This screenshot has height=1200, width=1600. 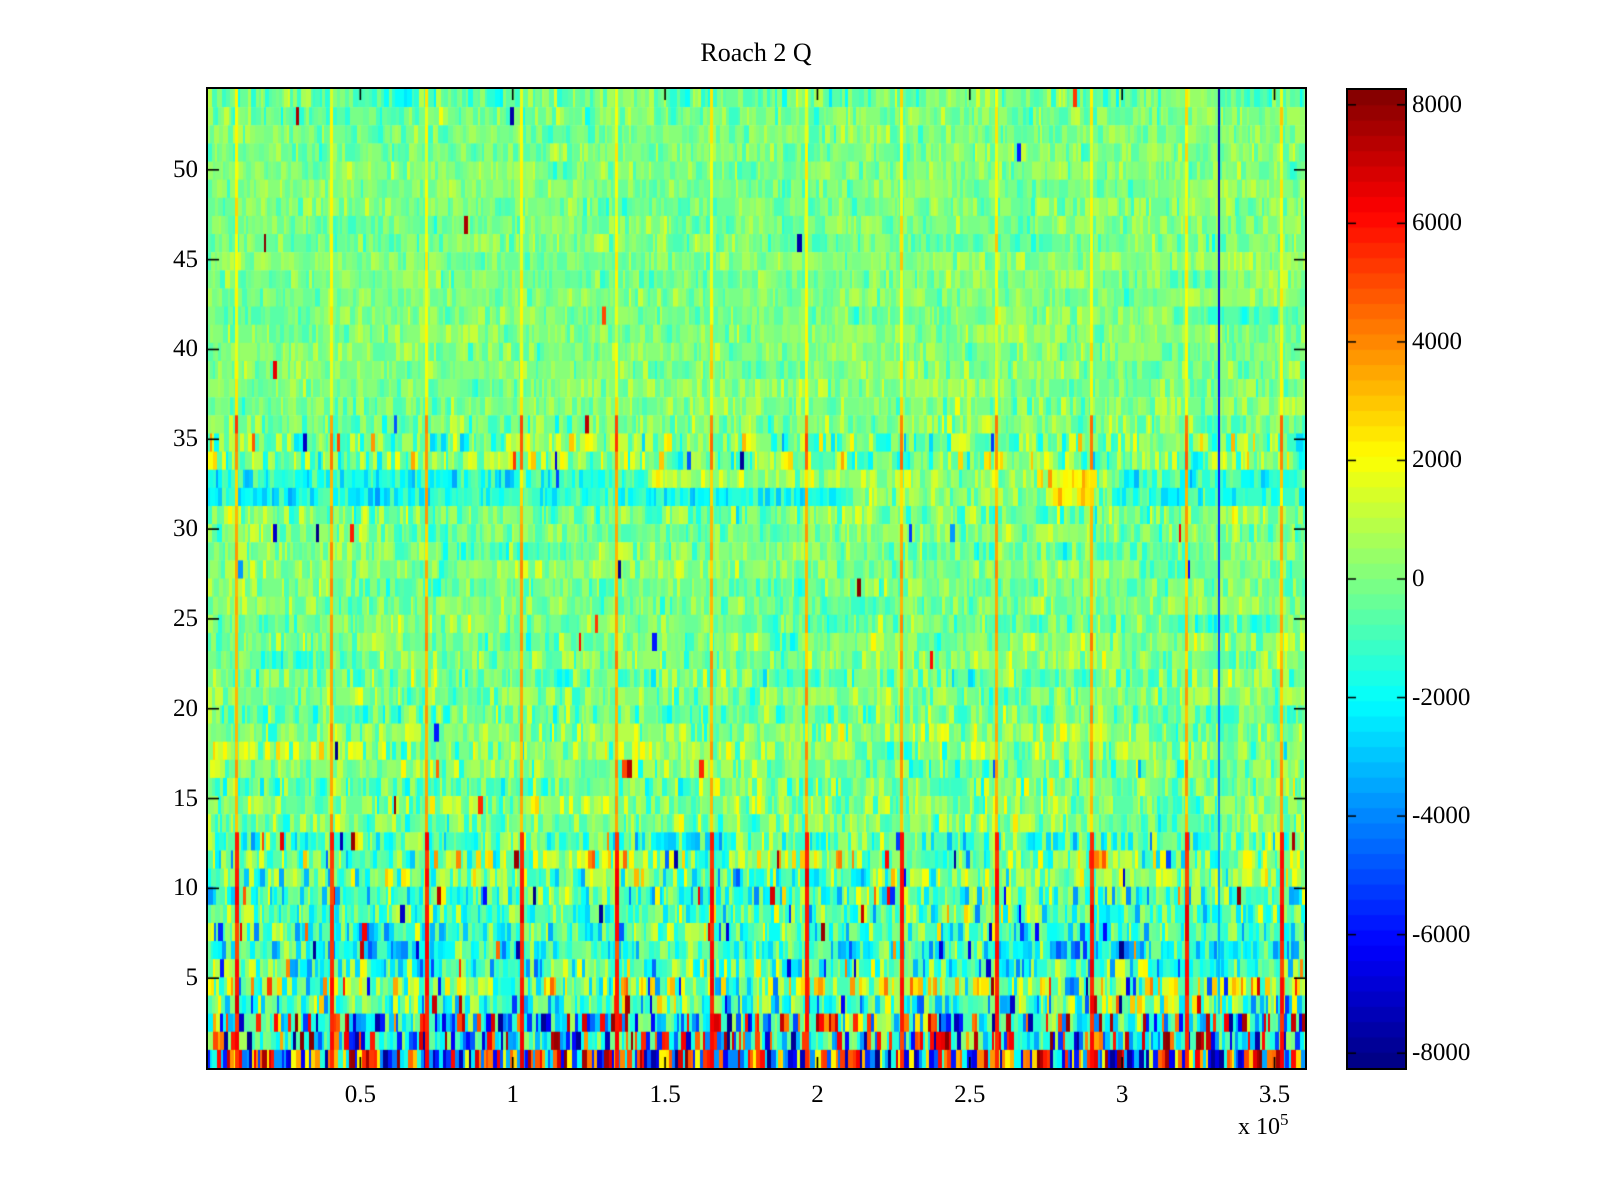 I want to click on y-tick-label: 15, so click(x=185, y=798).